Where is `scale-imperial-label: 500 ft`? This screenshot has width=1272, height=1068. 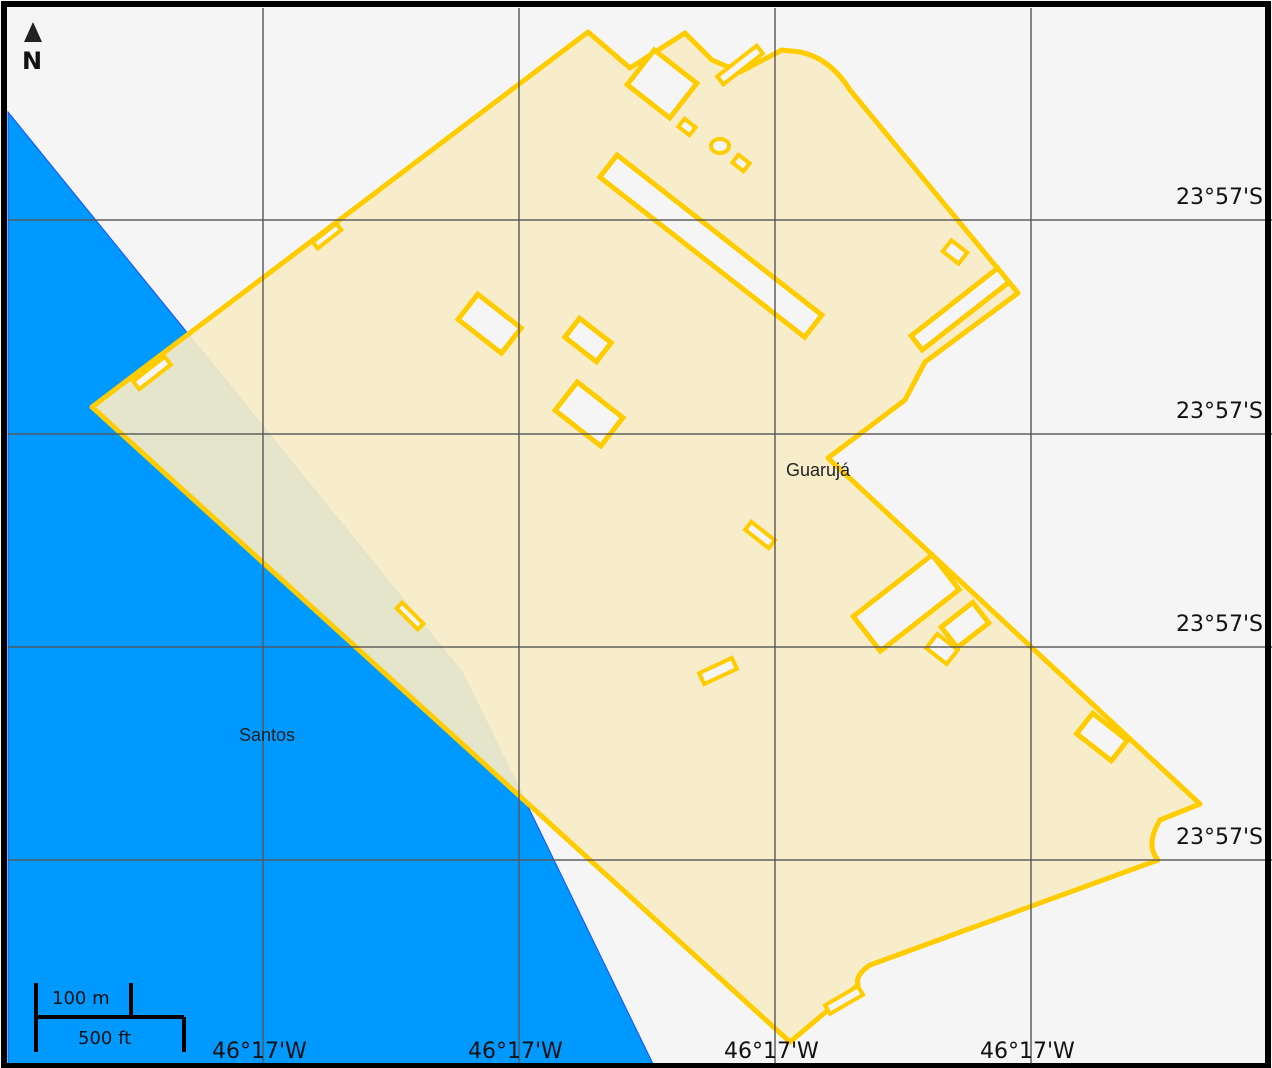
scale-imperial-label: 500 ft is located at coordinates (104, 1038).